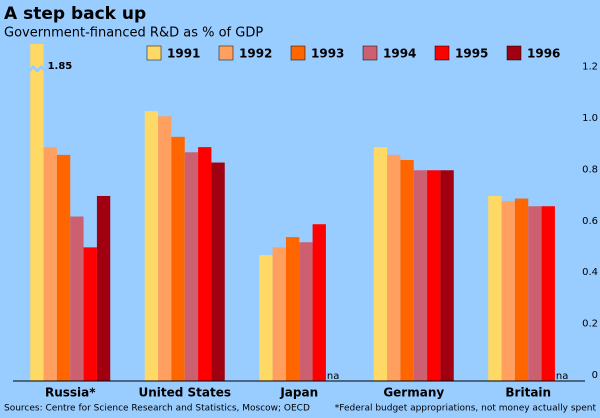 Image resolution: width=600 pixels, height=418 pixels. I want to click on legend-label: 1995, so click(471, 54).